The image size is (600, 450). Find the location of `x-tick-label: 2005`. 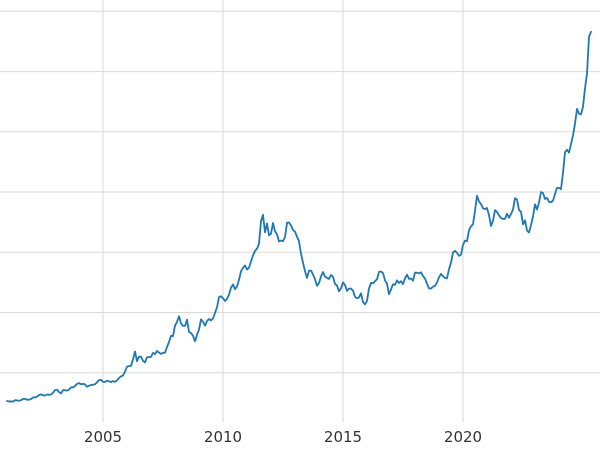

x-tick-label: 2005 is located at coordinates (103, 437).